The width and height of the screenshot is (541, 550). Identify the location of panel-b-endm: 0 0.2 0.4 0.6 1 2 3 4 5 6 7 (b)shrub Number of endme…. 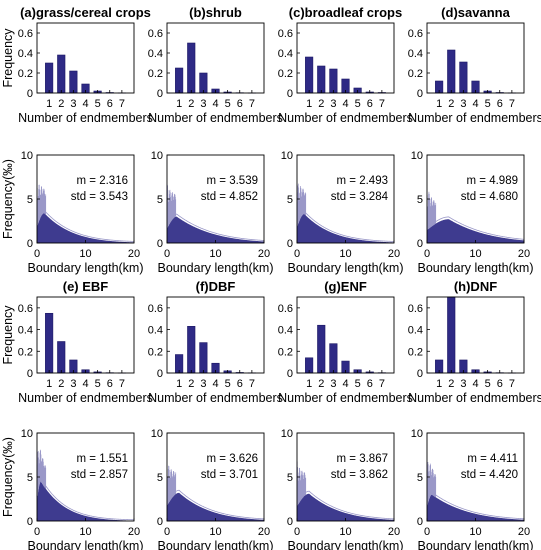
(215, 65).